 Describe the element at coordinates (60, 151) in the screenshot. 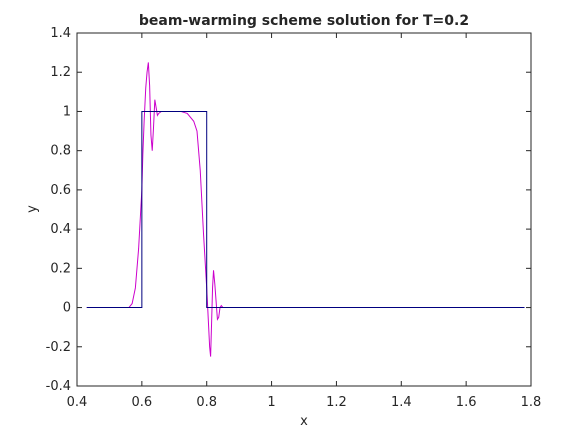

I see `y-tick-label: 0.8` at that location.